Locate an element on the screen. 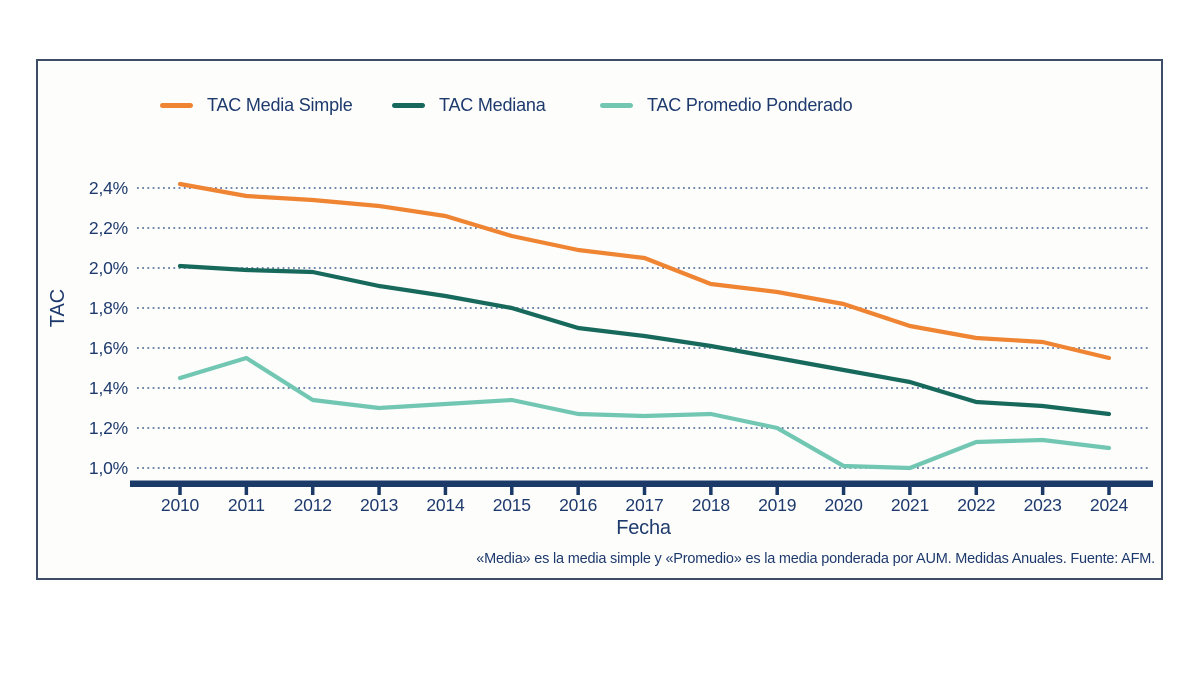 The width and height of the screenshot is (1200, 675). legend-swatch-mediana is located at coordinates (408, 105).